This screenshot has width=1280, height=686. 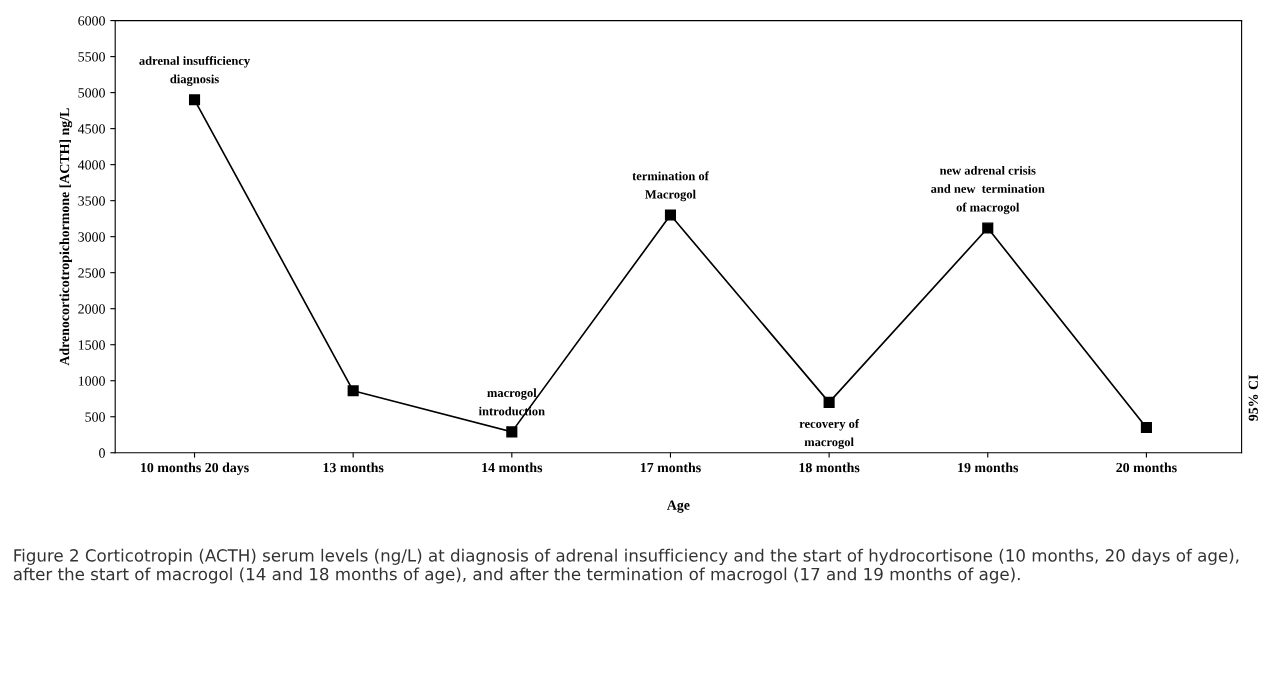 I want to click on x-tick-label: 20 months, so click(x=1146, y=467).